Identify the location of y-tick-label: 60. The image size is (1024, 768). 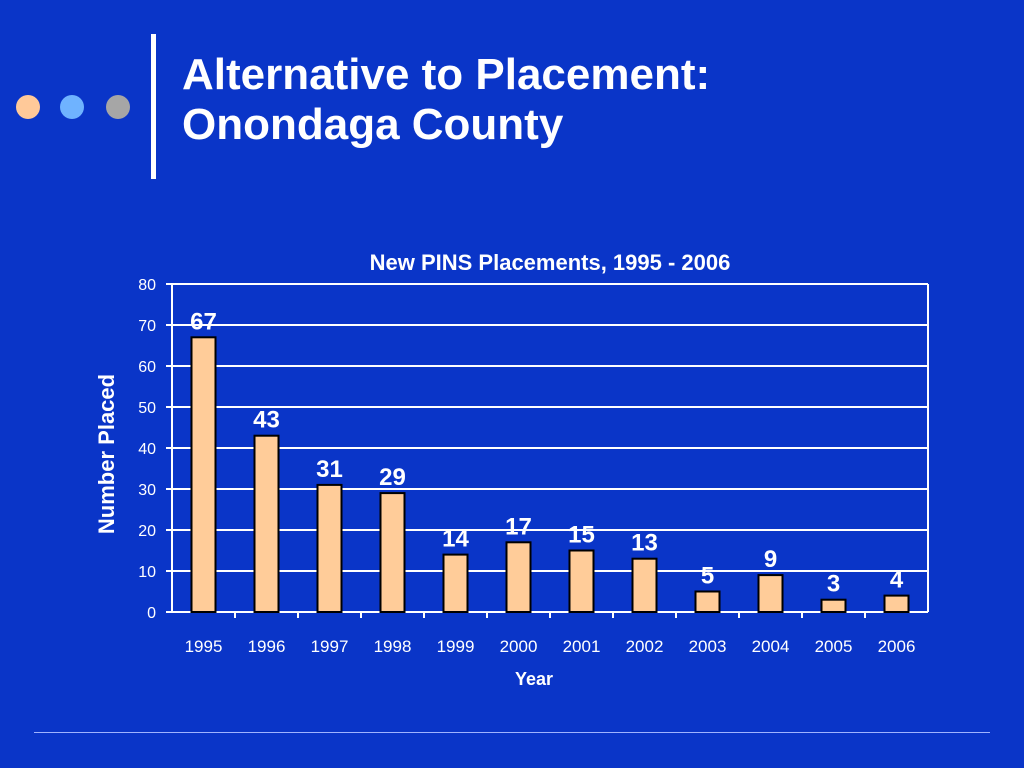
(147, 367).